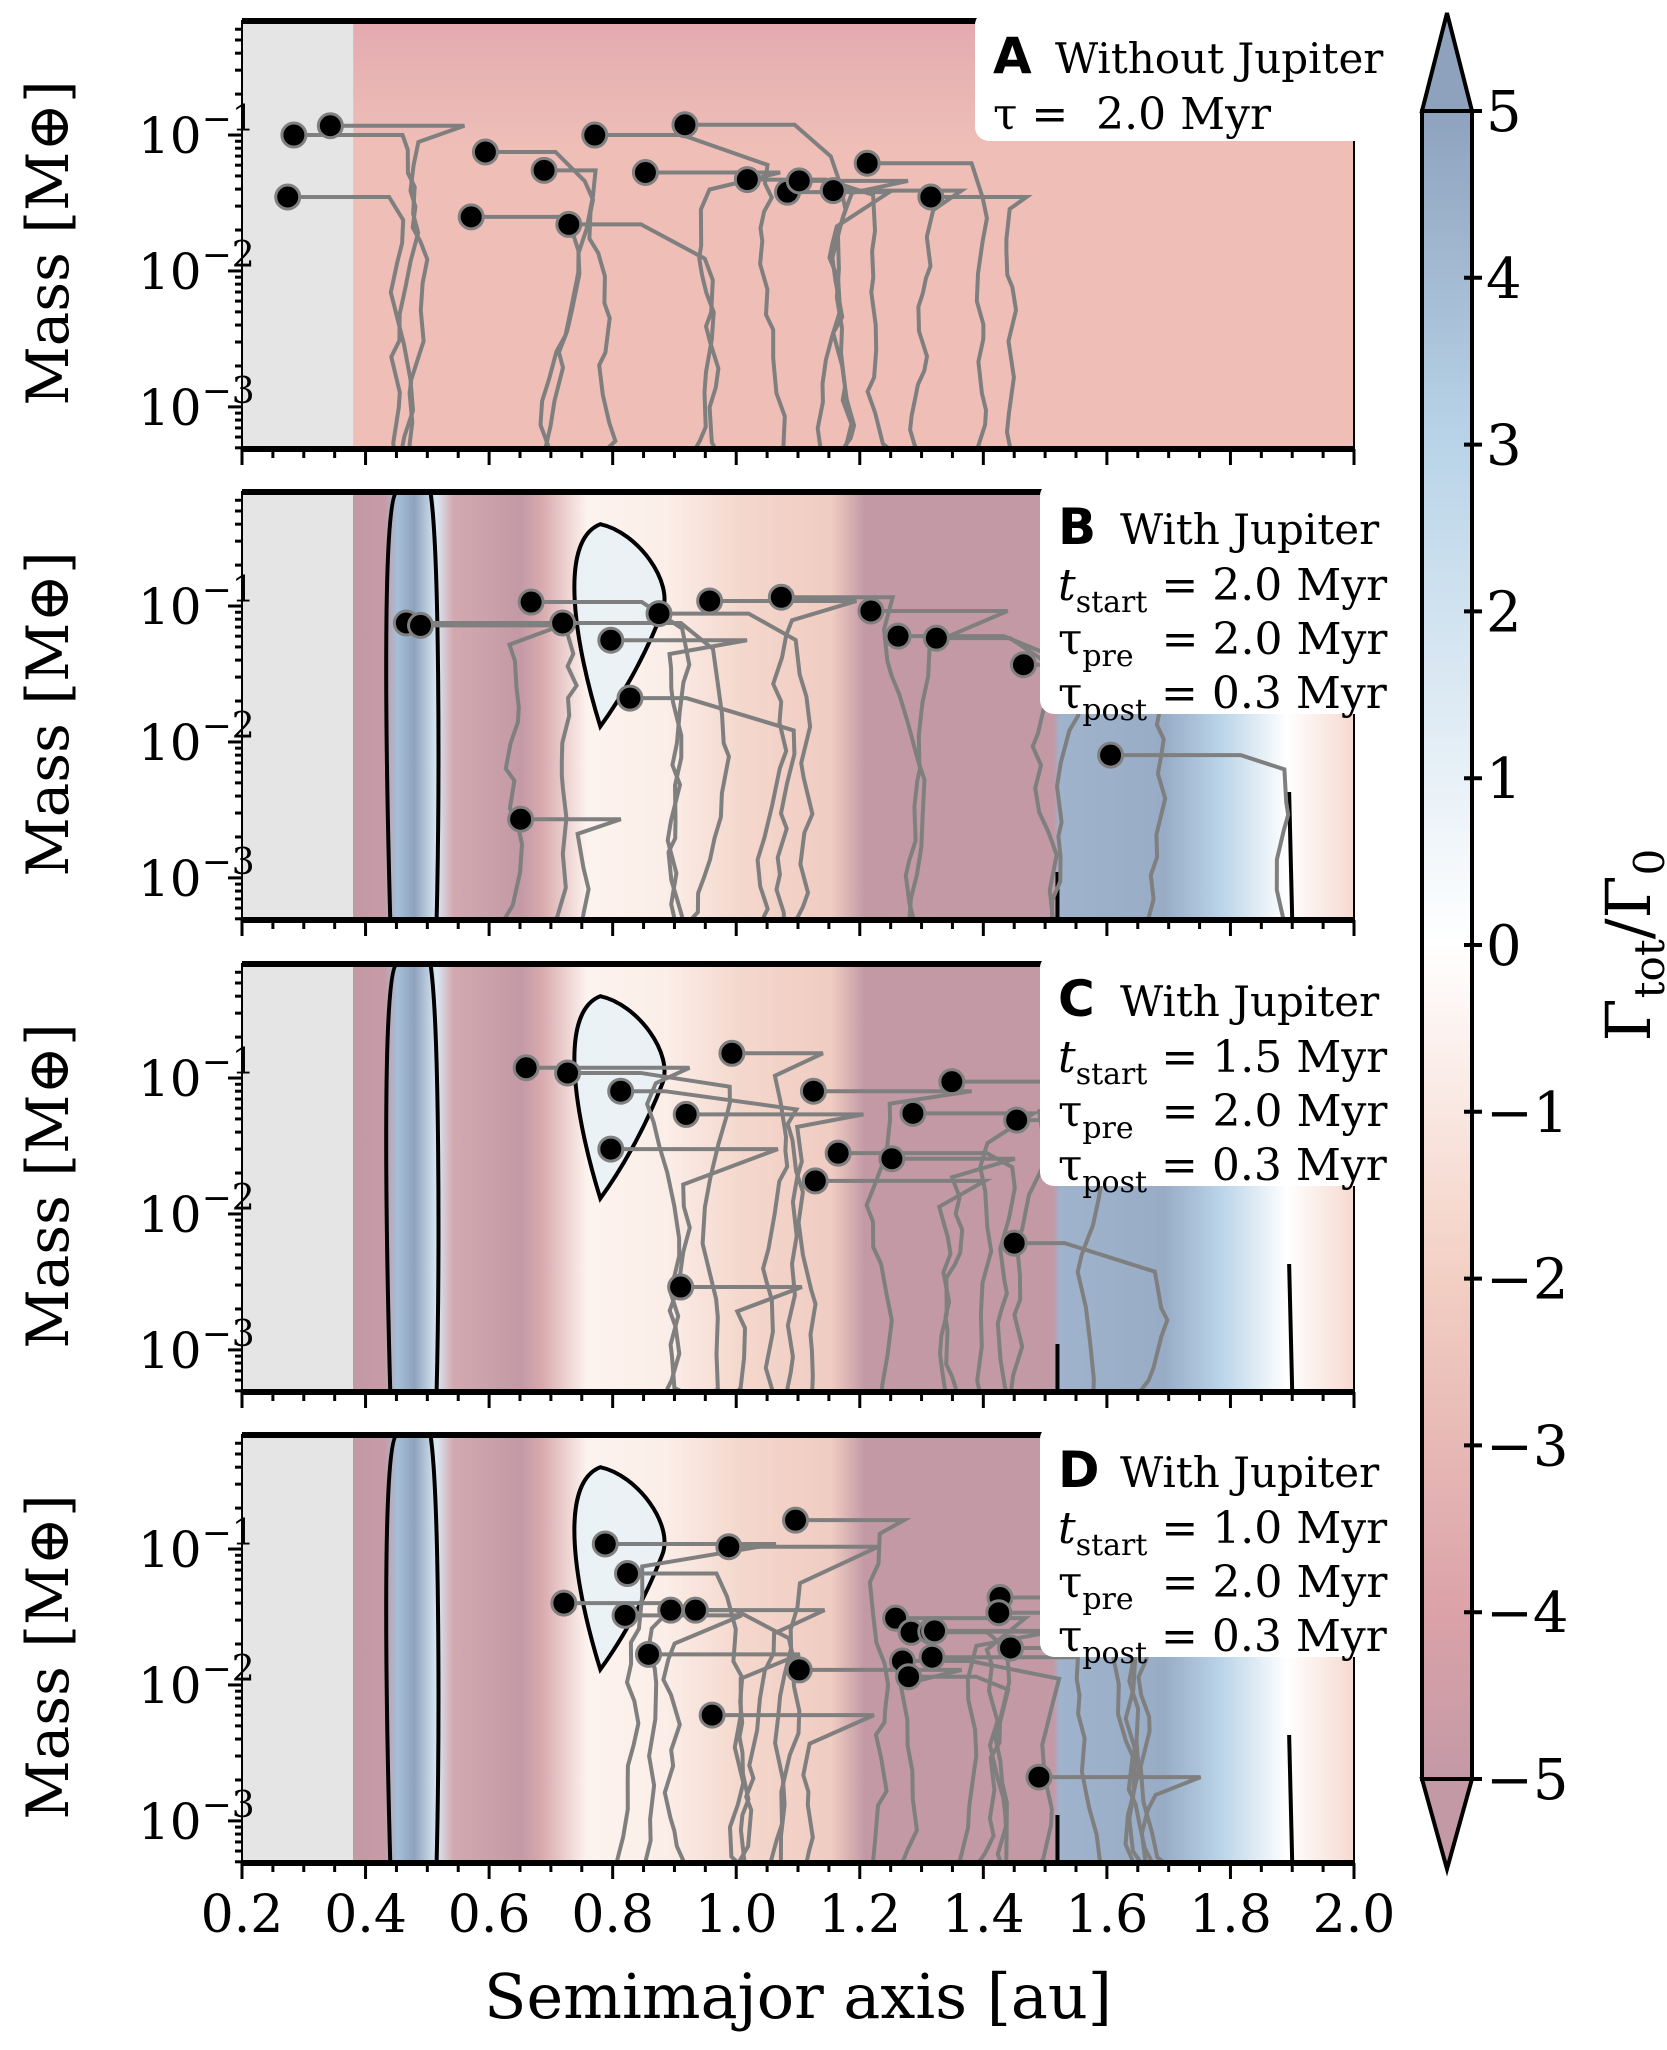 The image size is (1667, 2050). What do you see at coordinates (1250, 1472) in the screenshot?
I see `panel-title: With Jupiter` at bounding box center [1250, 1472].